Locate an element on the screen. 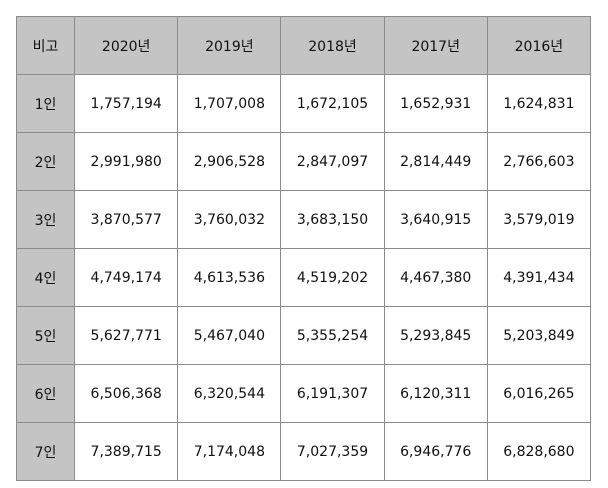 This screenshot has width=608, height=488. row-label: 5인 is located at coordinates (45, 335).